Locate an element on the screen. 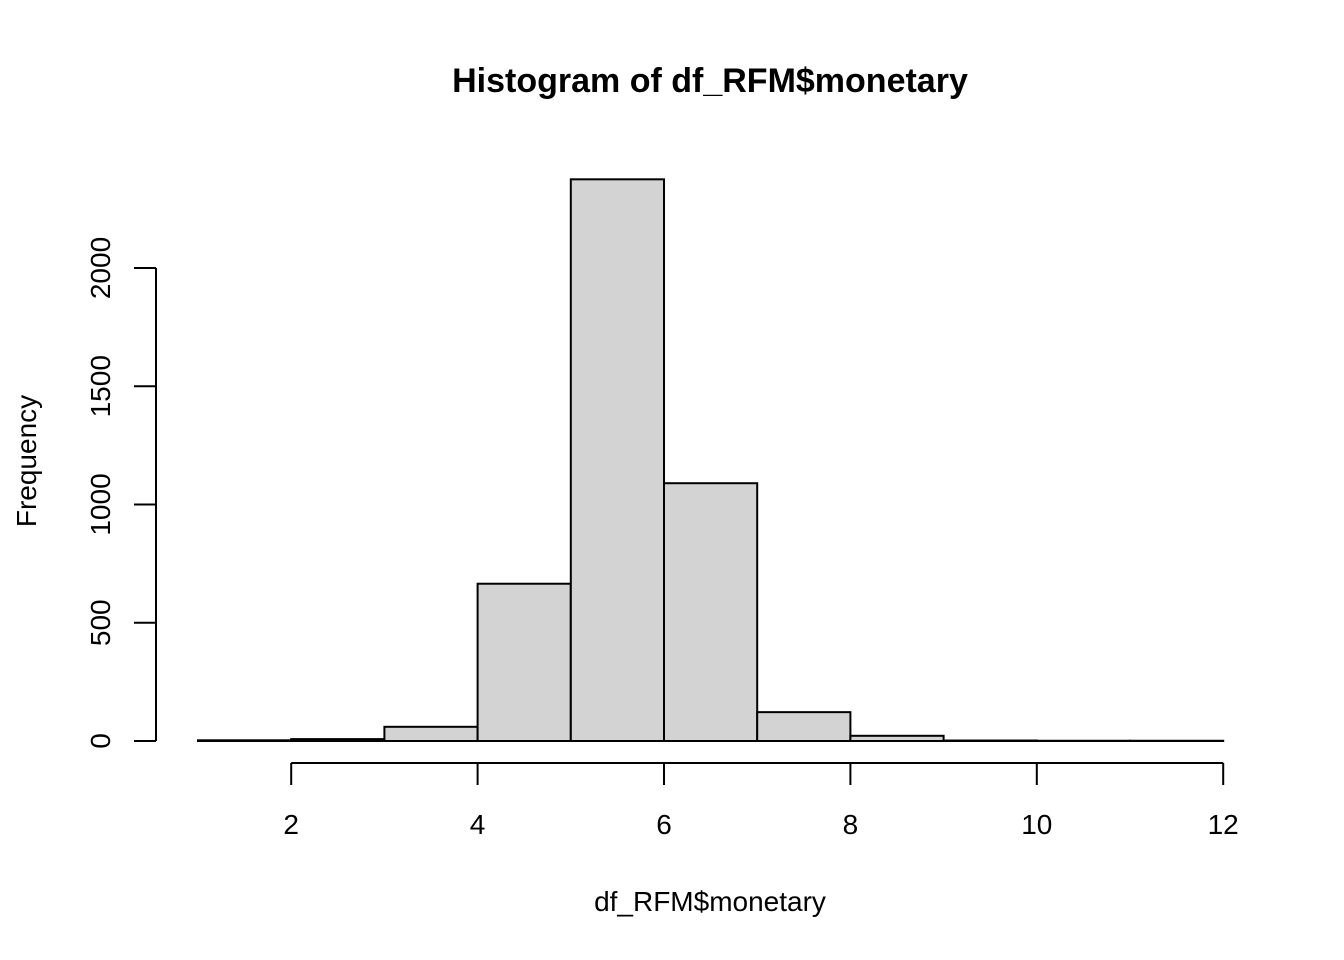 The width and height of the screenshot is (1344, 960). x-tick-label-2: 6 is located at coordinates (664, 824).